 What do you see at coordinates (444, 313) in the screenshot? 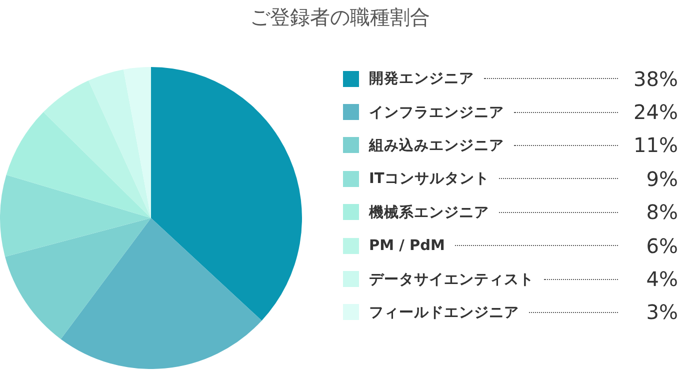
I see `legend-label: フィールドエンジニア` at bounding box center [444, 313].